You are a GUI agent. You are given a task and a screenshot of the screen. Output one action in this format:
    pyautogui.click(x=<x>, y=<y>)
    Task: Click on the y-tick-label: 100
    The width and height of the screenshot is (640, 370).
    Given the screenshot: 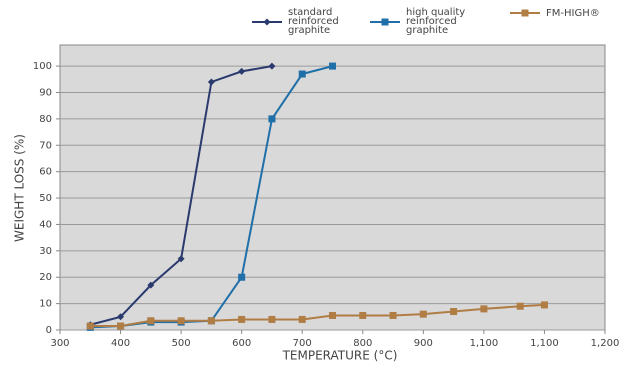 What is the action you would take?
    pyautogui.click(x=42, y=66)
    